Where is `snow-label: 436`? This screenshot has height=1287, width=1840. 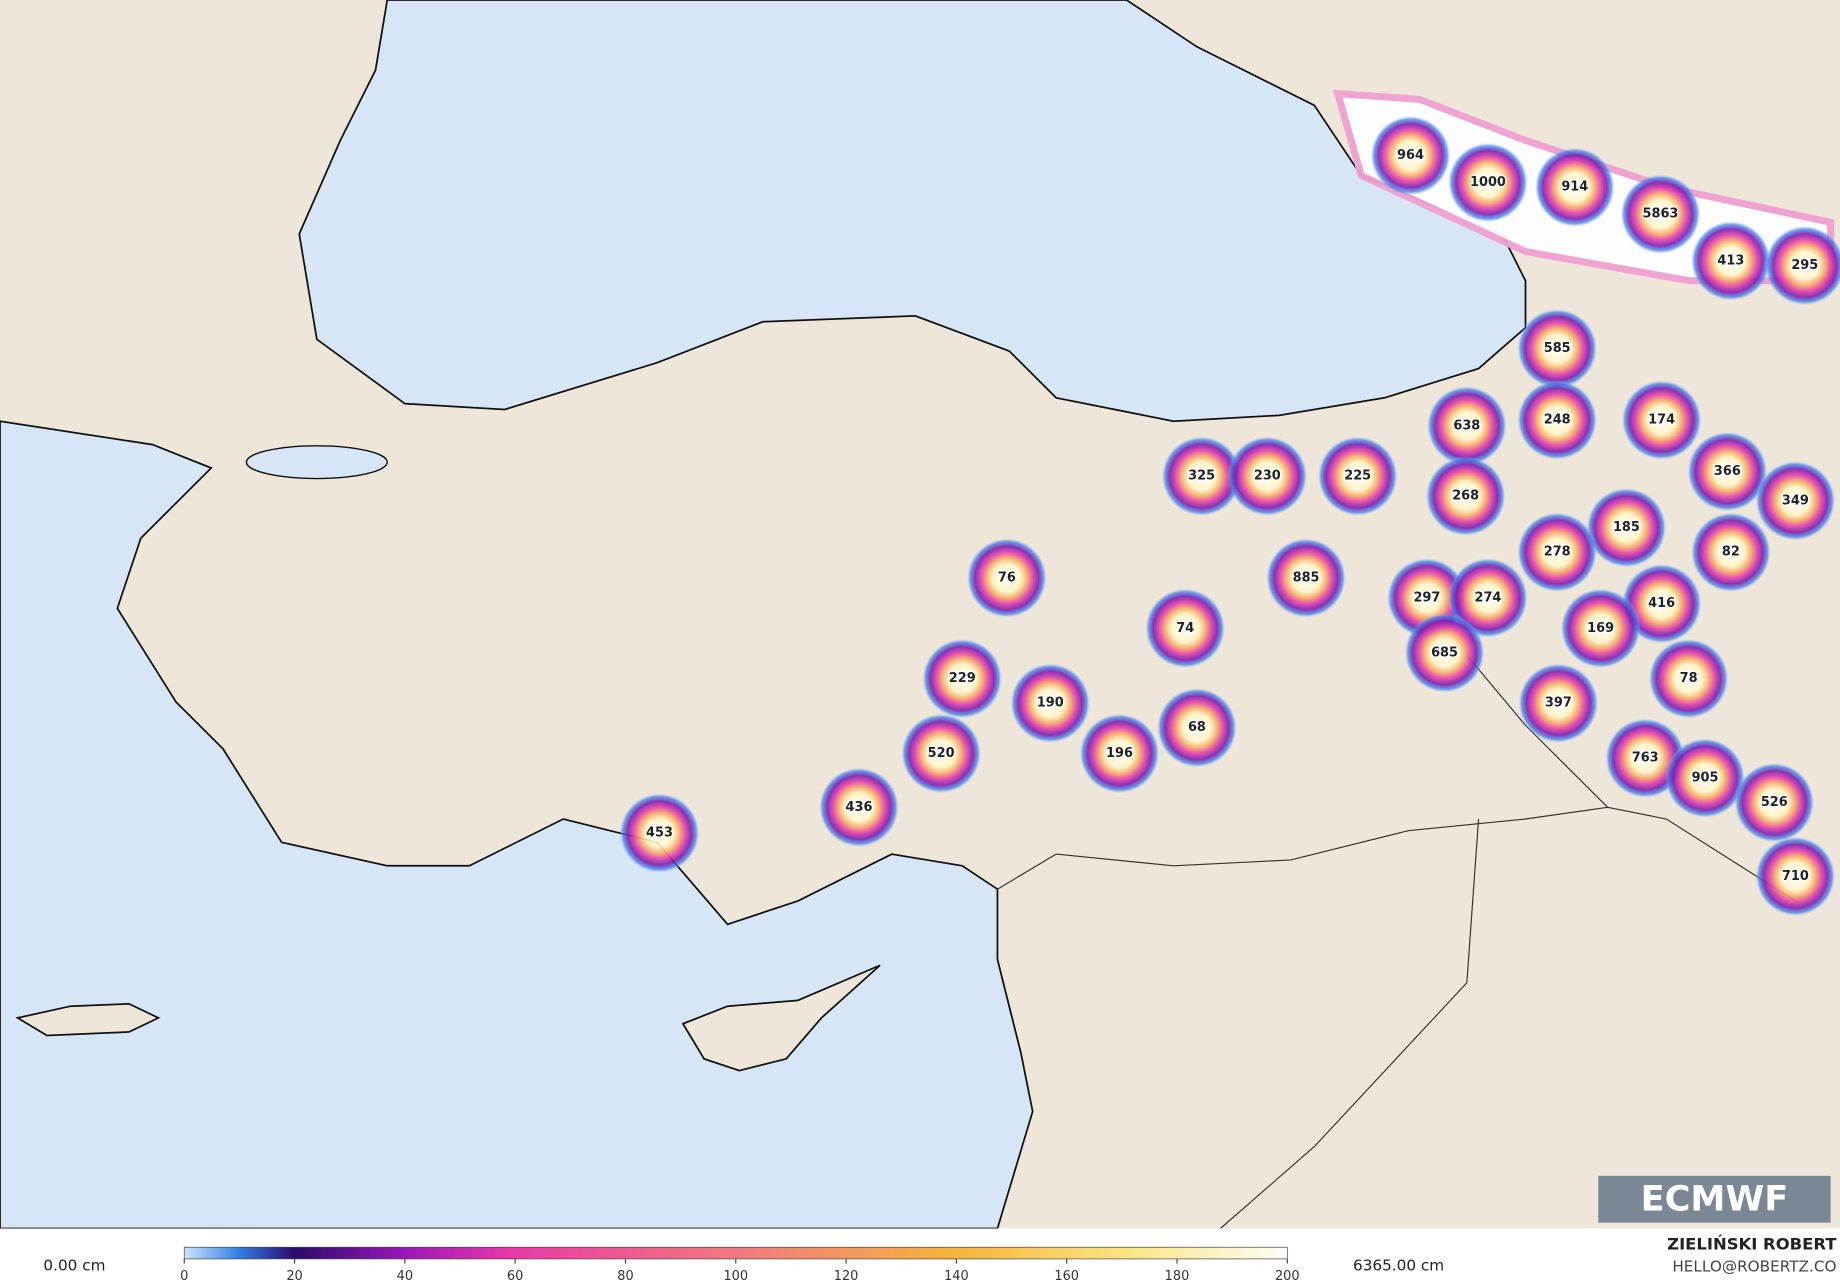
snow-label: 436 is located at coordinates (859, 807).